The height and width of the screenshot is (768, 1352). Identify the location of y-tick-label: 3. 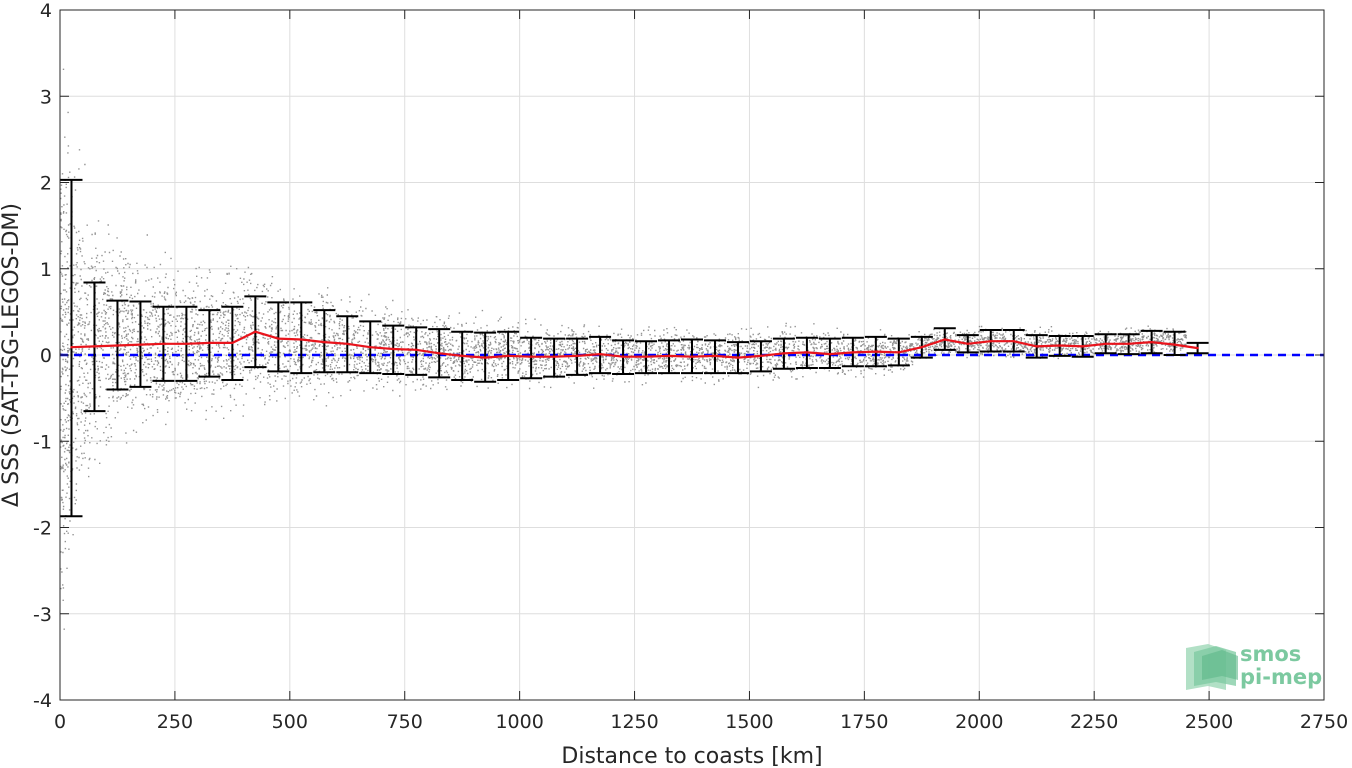
(46, 97).